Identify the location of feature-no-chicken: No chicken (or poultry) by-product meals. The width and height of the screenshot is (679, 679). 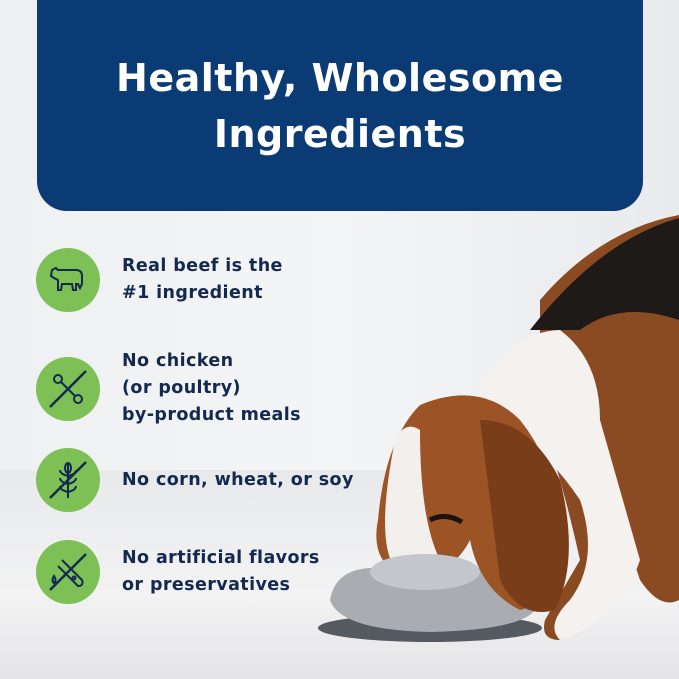
(168, 388).